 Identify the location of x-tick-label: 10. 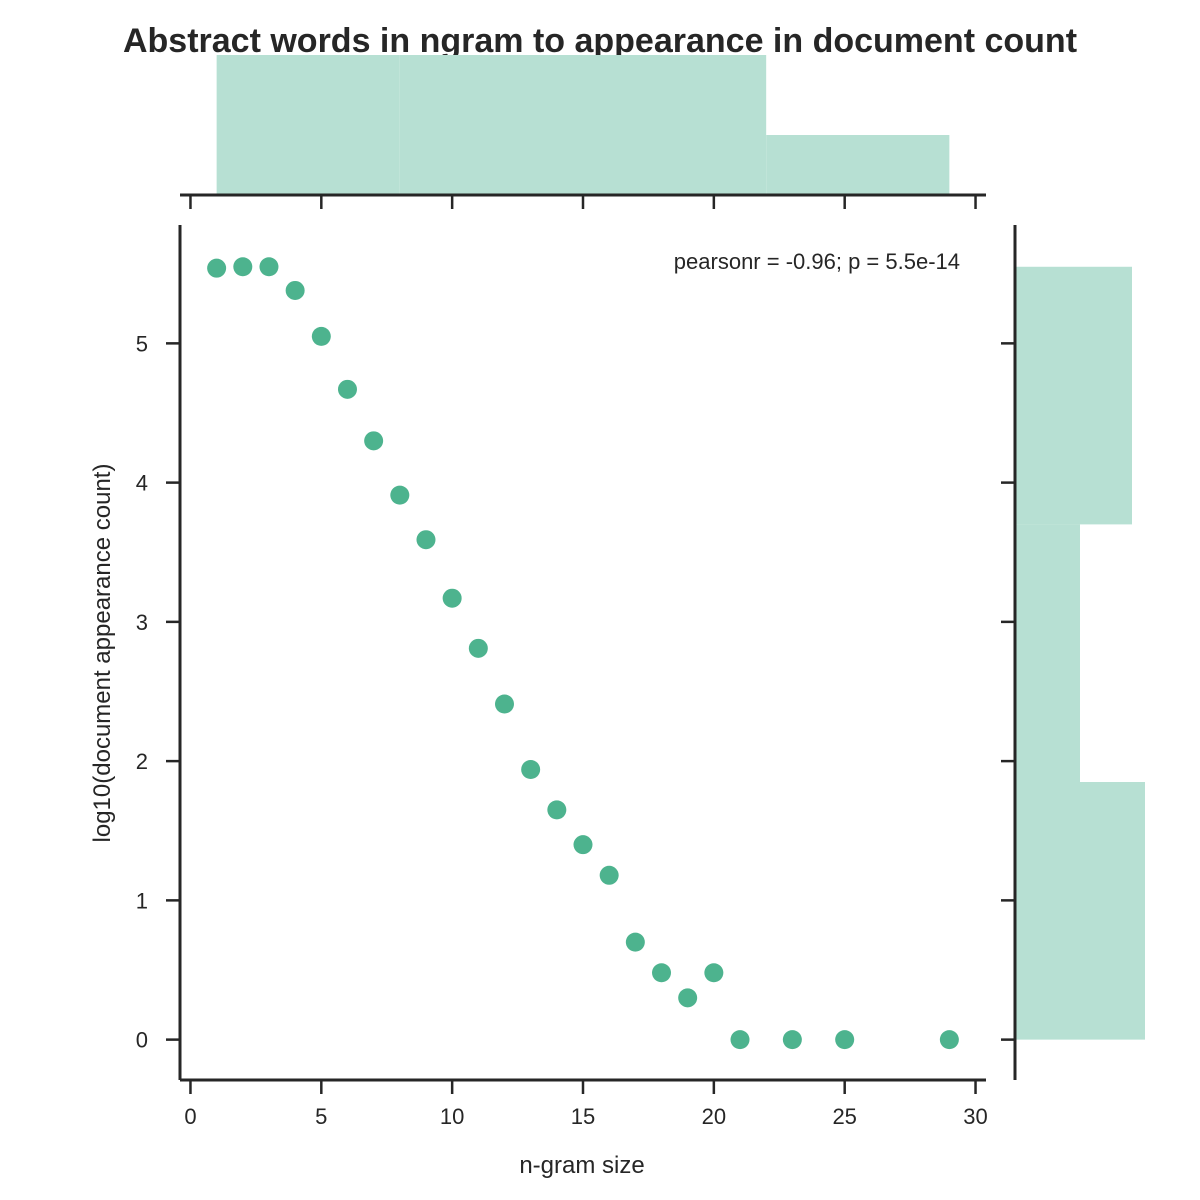
(452, 1116).